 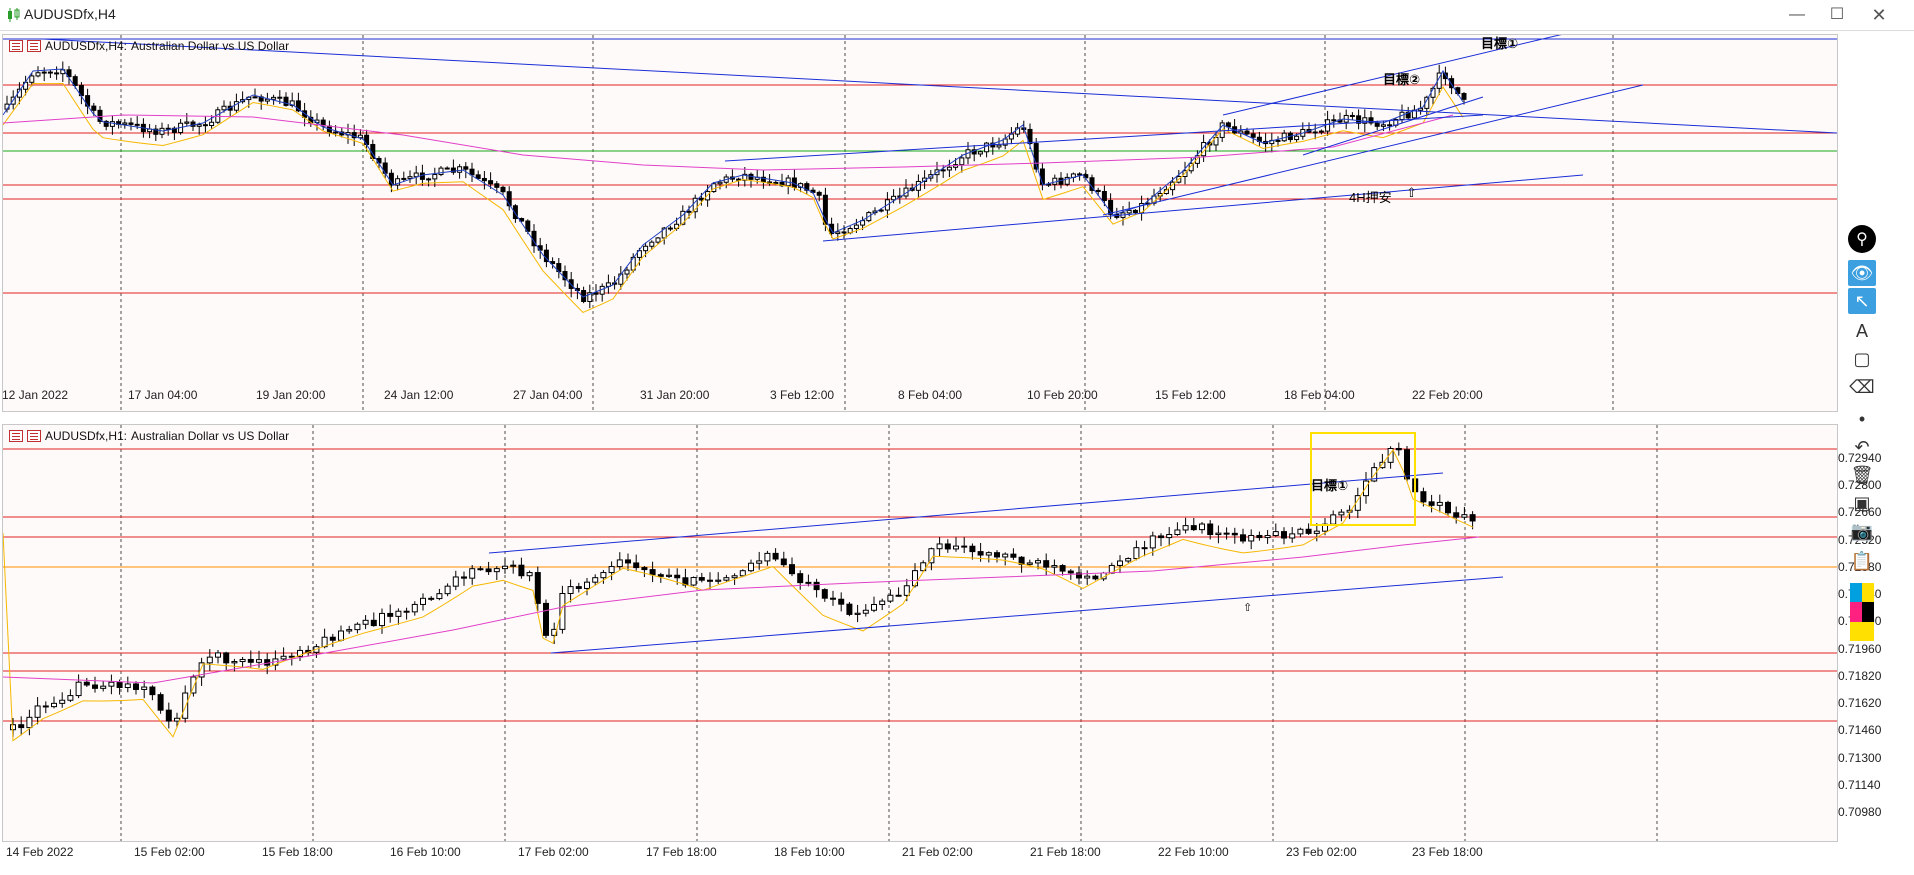 I want to click on time-label: 12 Jan 2022, so click(x=35, y=395).